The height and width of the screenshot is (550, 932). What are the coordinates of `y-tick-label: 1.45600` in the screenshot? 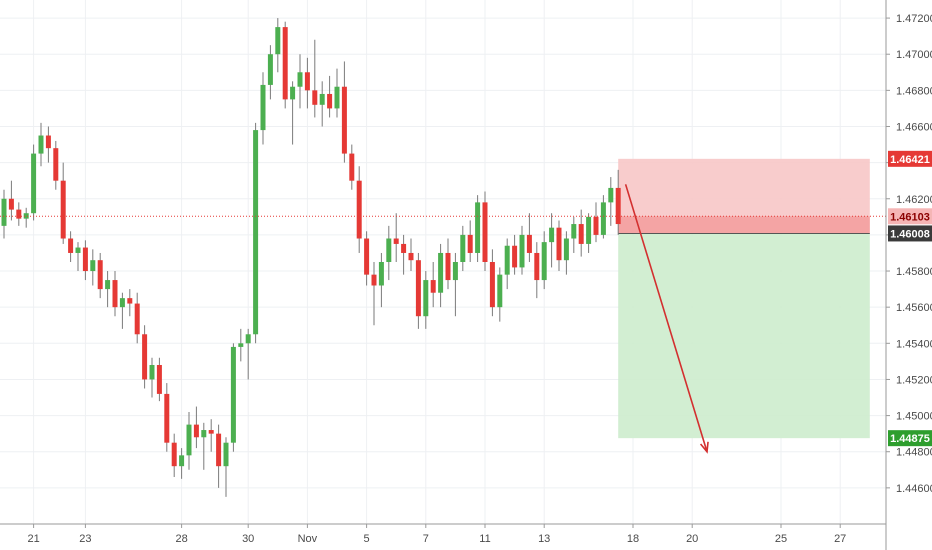 It's located at (914, 308).